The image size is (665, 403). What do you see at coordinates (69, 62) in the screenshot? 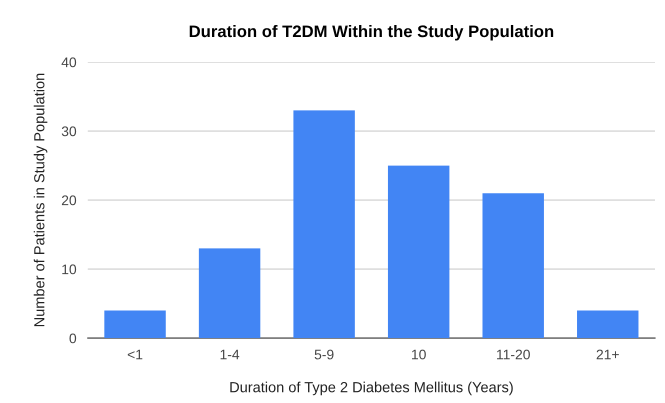
I see `y-tick-label: 40` at bounding box center [69, 62].